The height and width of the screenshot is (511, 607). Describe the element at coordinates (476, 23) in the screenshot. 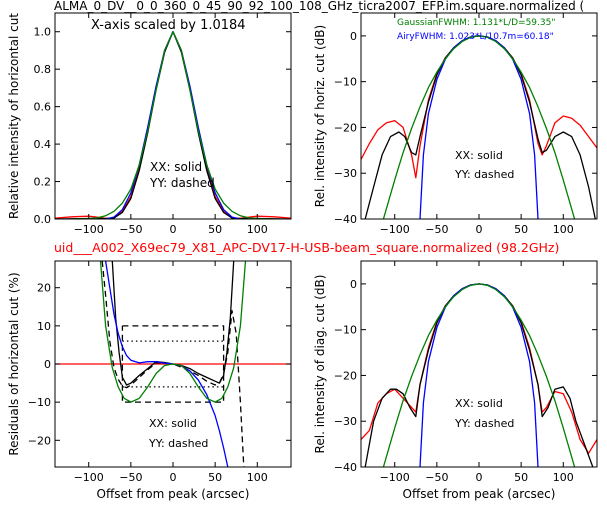

I see `legend-entry: GaussianFWHM: 1.131*L/D=59.35"` at that location.